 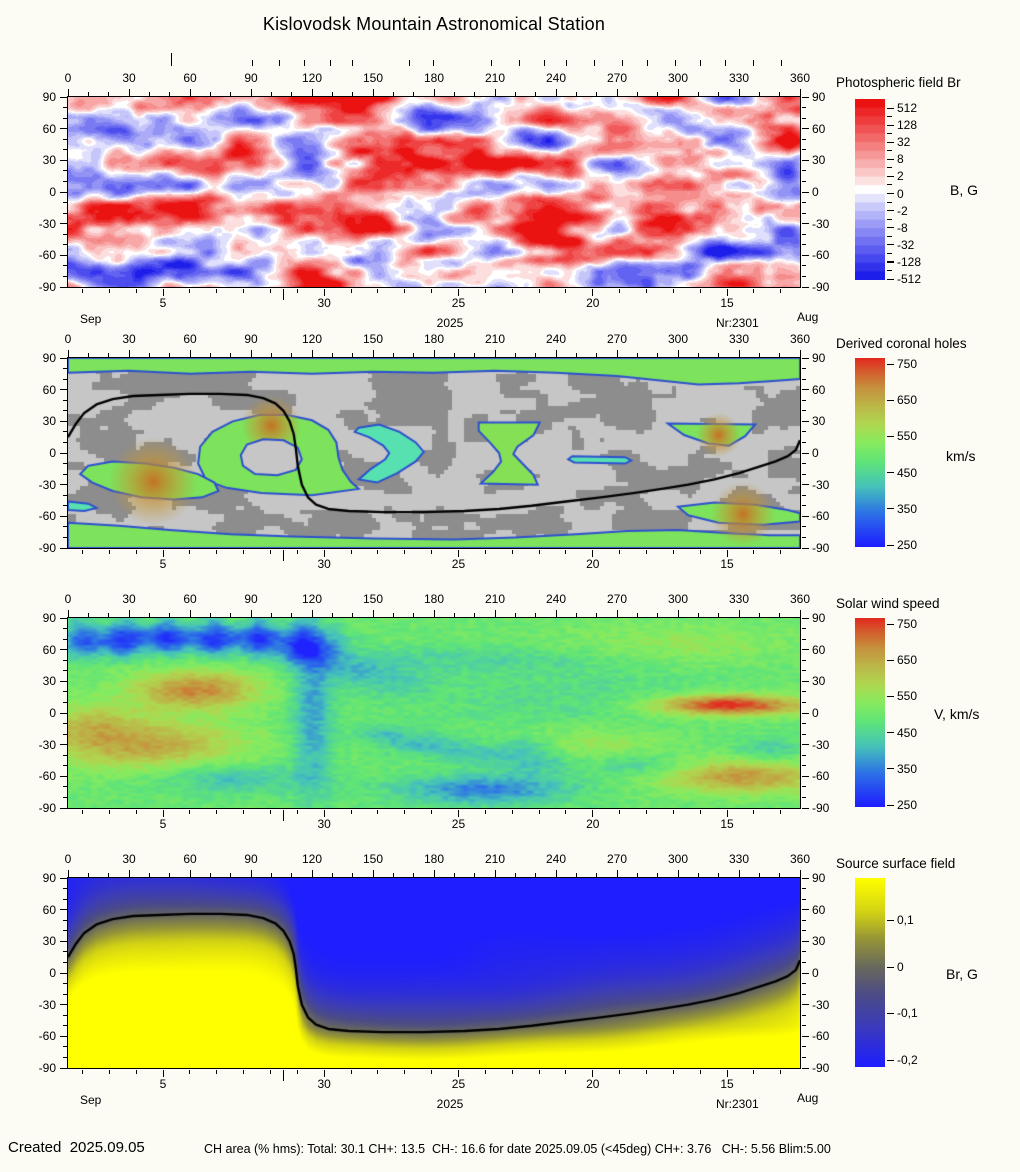 I want to click on lat-tick-label: -90, so click(x=47, y=287).